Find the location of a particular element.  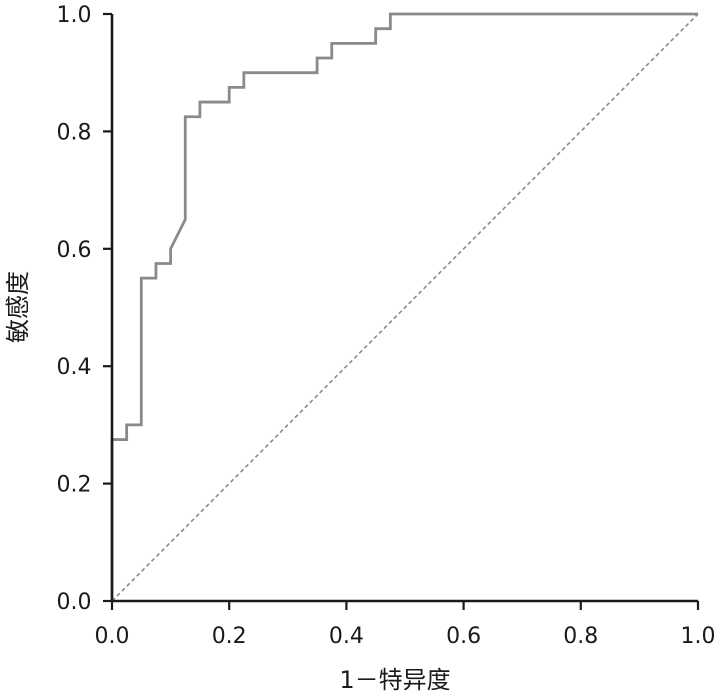

y-tick-label: 0.8 is located at coordinates (74, 132).